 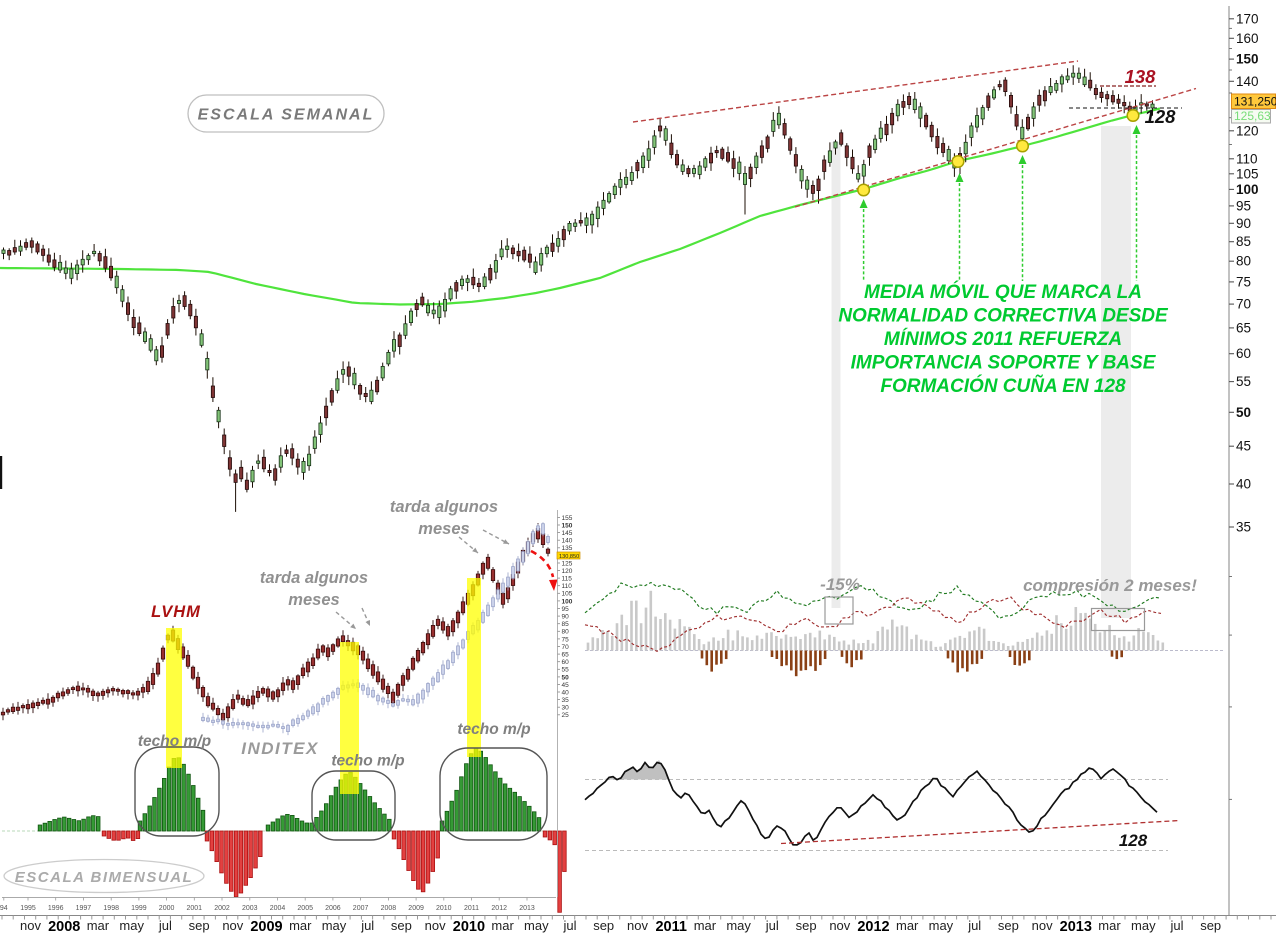 I want to click on svg-text: 2007, so click(x=361, y=908).